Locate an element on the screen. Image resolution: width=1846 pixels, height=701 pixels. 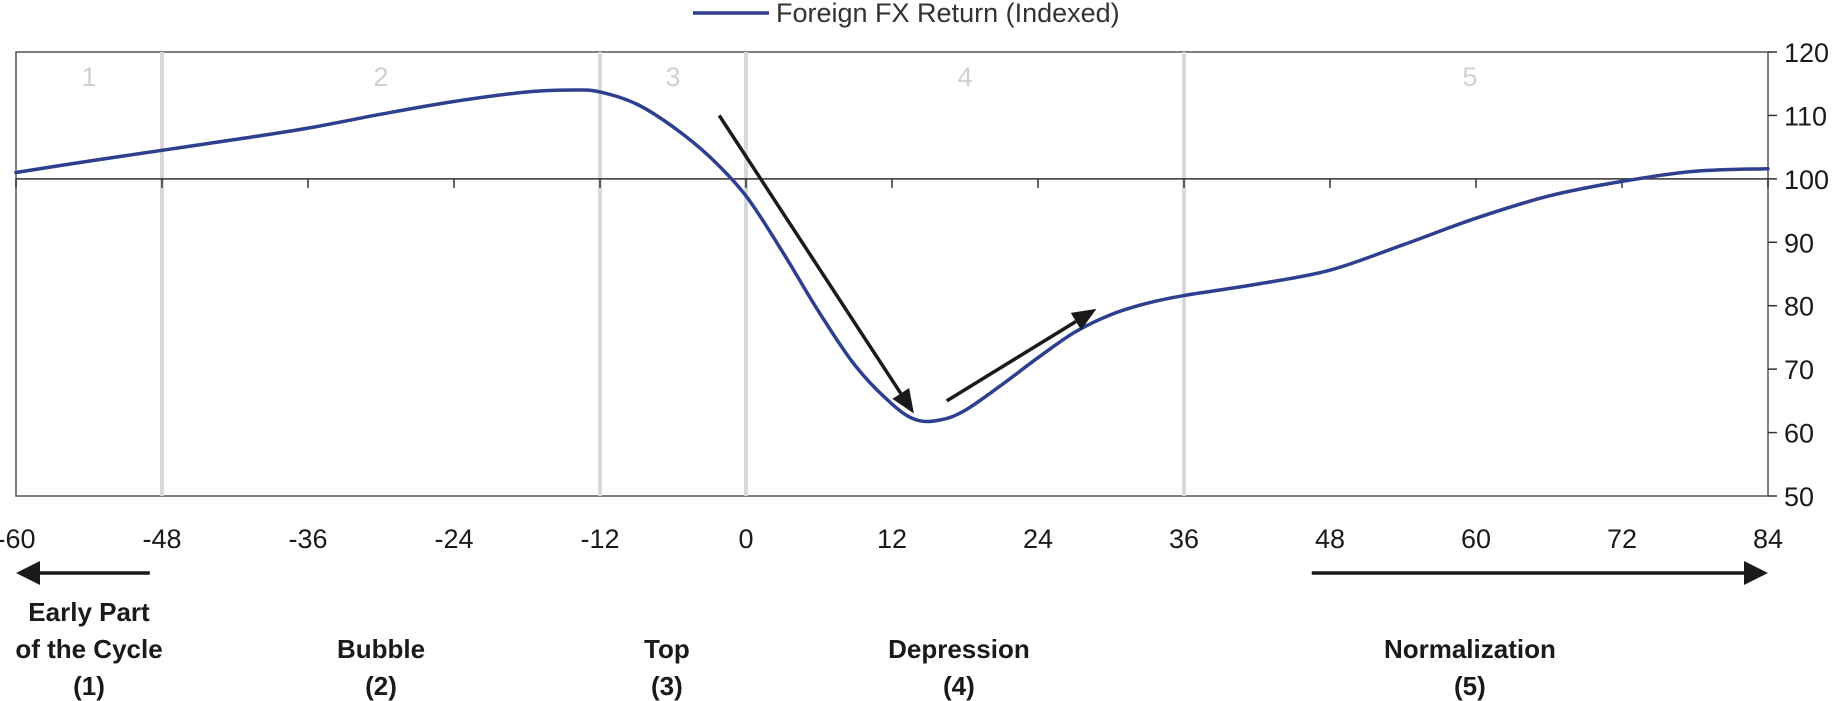
x-tick-label-11: 72 is located at coordinates (1622, 539).